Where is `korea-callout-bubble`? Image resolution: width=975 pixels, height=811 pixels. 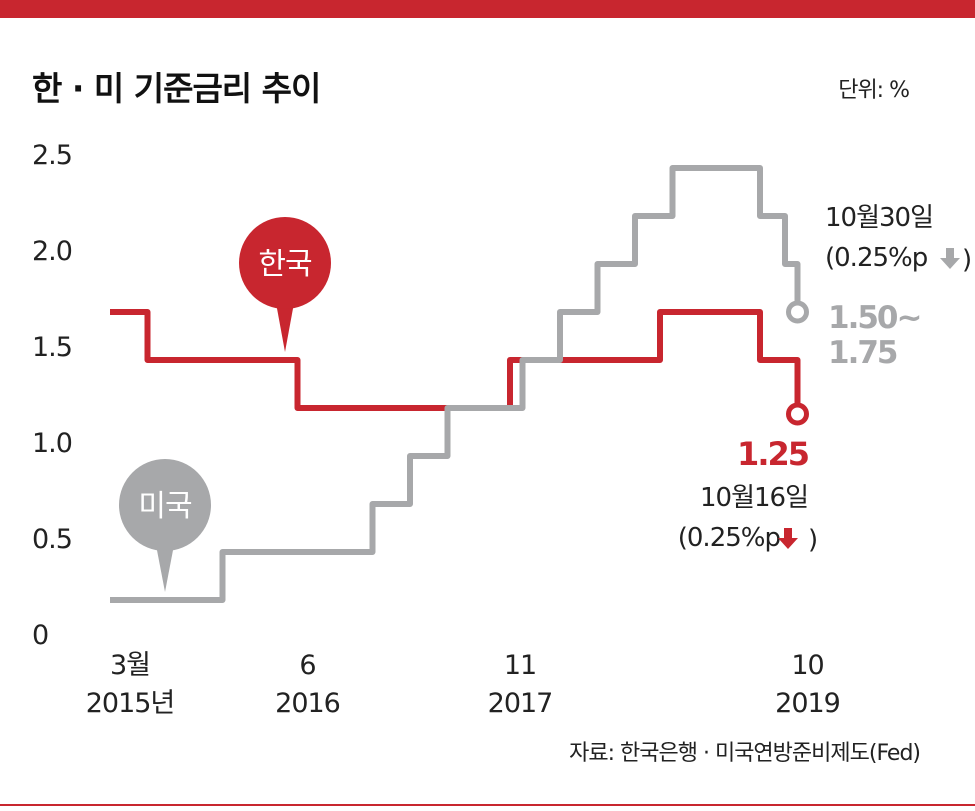
korea-callout-bubble is located at coordinates (285, 263).